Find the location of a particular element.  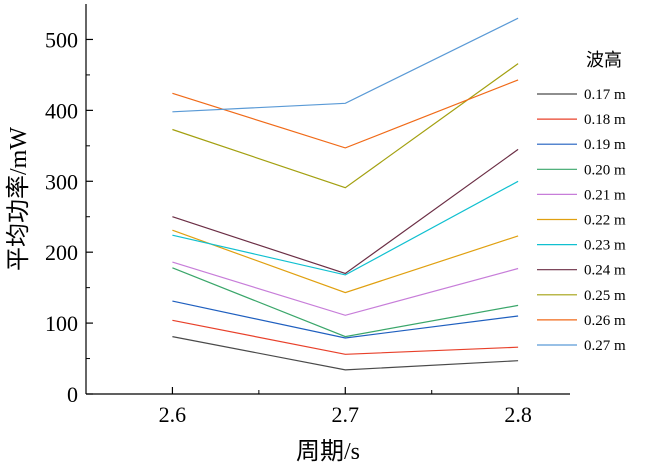

x-tick-label: 2.6 is located at coordinates (173, 414).